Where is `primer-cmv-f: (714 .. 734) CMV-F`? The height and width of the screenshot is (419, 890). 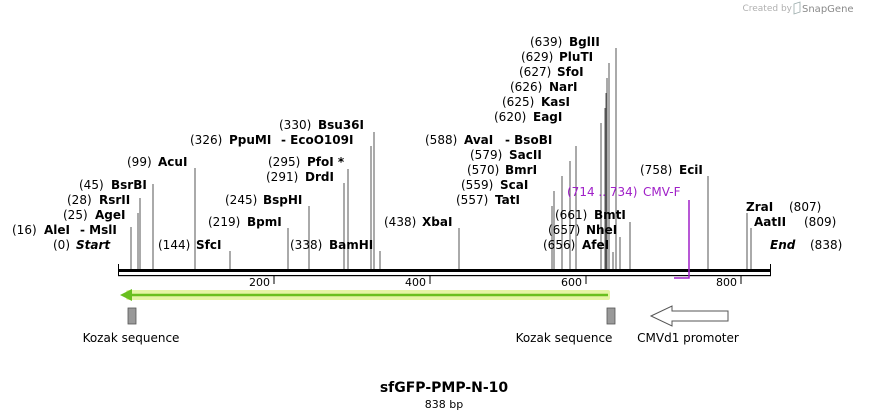
primer-cmv-f: (714 .. 734) CMV-F is located at coordinates (628, 232).